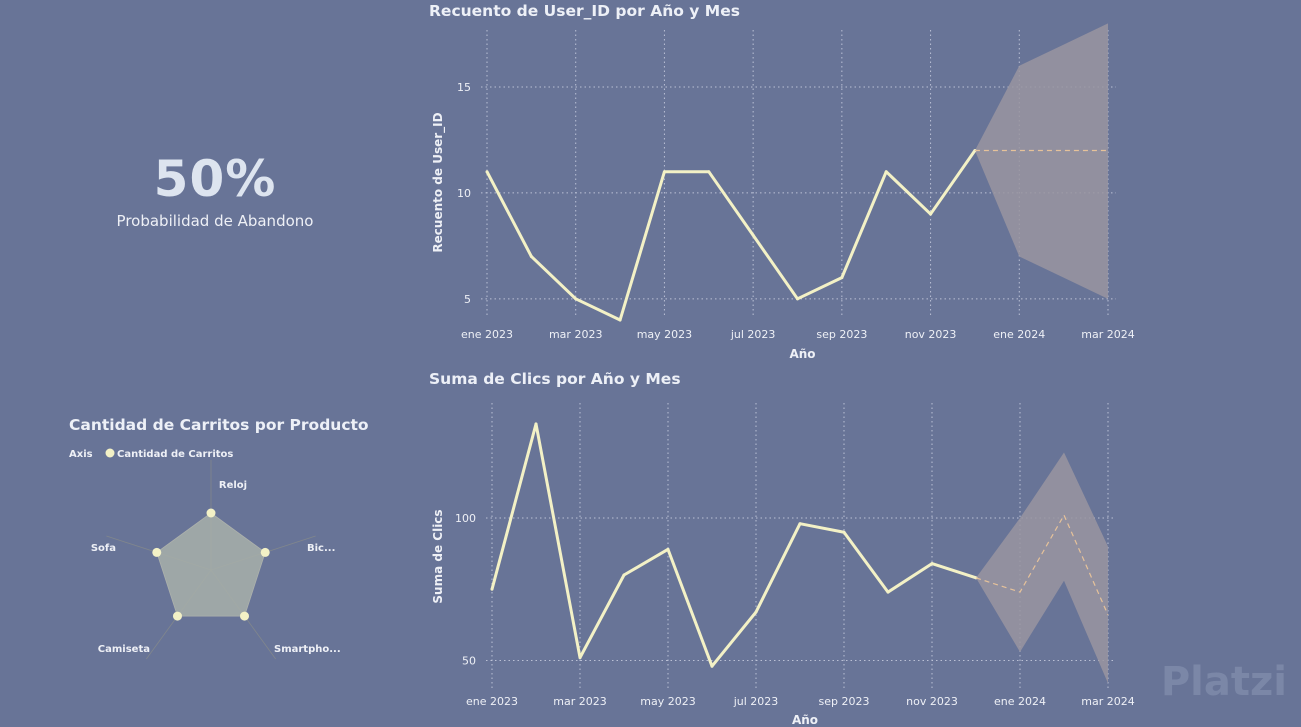 Image resolution: width=1301 pixels, height=727 pixels. What do you see at coordinates (215, 221) in the screenshot?
I see `kpi-label: Probabilidad de Abandono` at bounding box center [215, 221].